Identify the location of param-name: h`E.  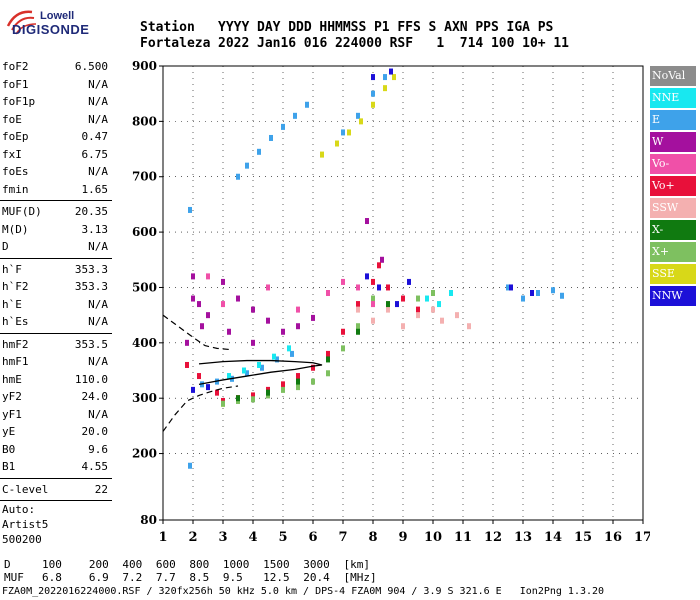
(12, 304).